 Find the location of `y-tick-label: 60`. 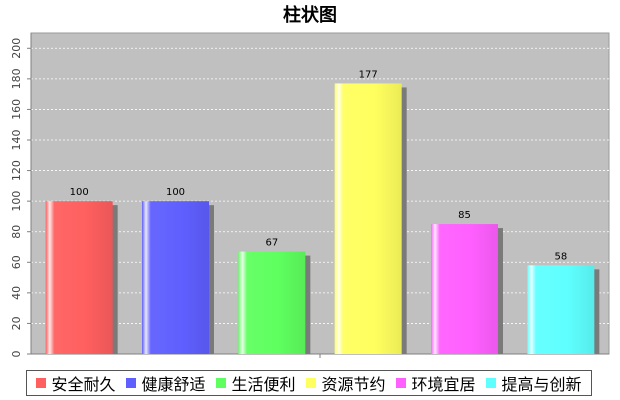

y-tick-label: 60 is located at coordinates (16, 262).